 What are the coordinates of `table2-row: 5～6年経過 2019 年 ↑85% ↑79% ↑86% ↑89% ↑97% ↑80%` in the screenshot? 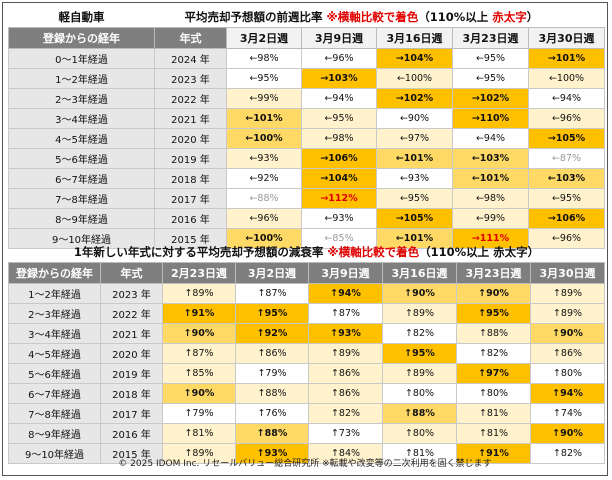 It's located at (306, 373).